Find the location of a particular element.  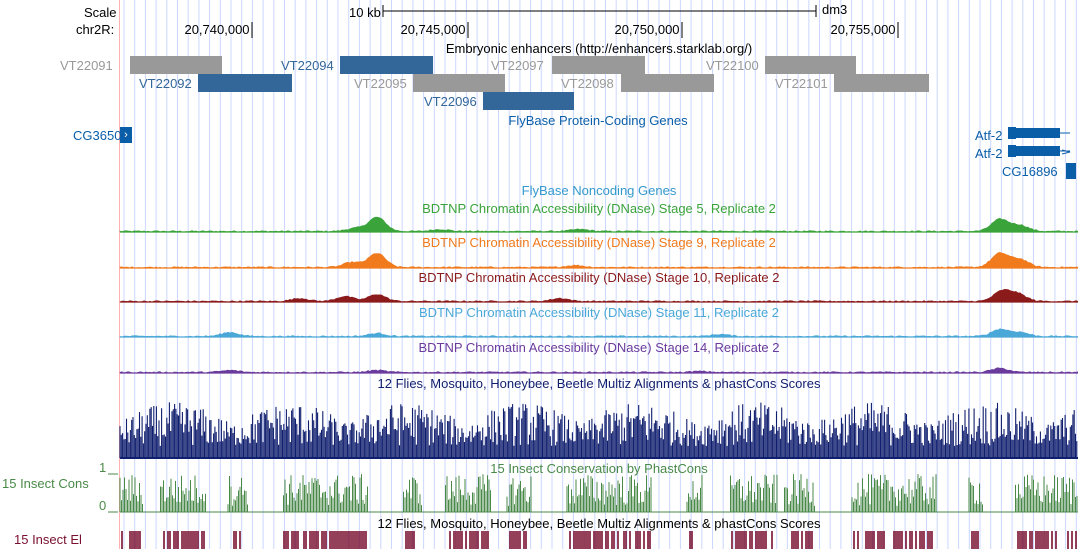

enhancer-label: VT22094 is located at coordinates (307, 65).